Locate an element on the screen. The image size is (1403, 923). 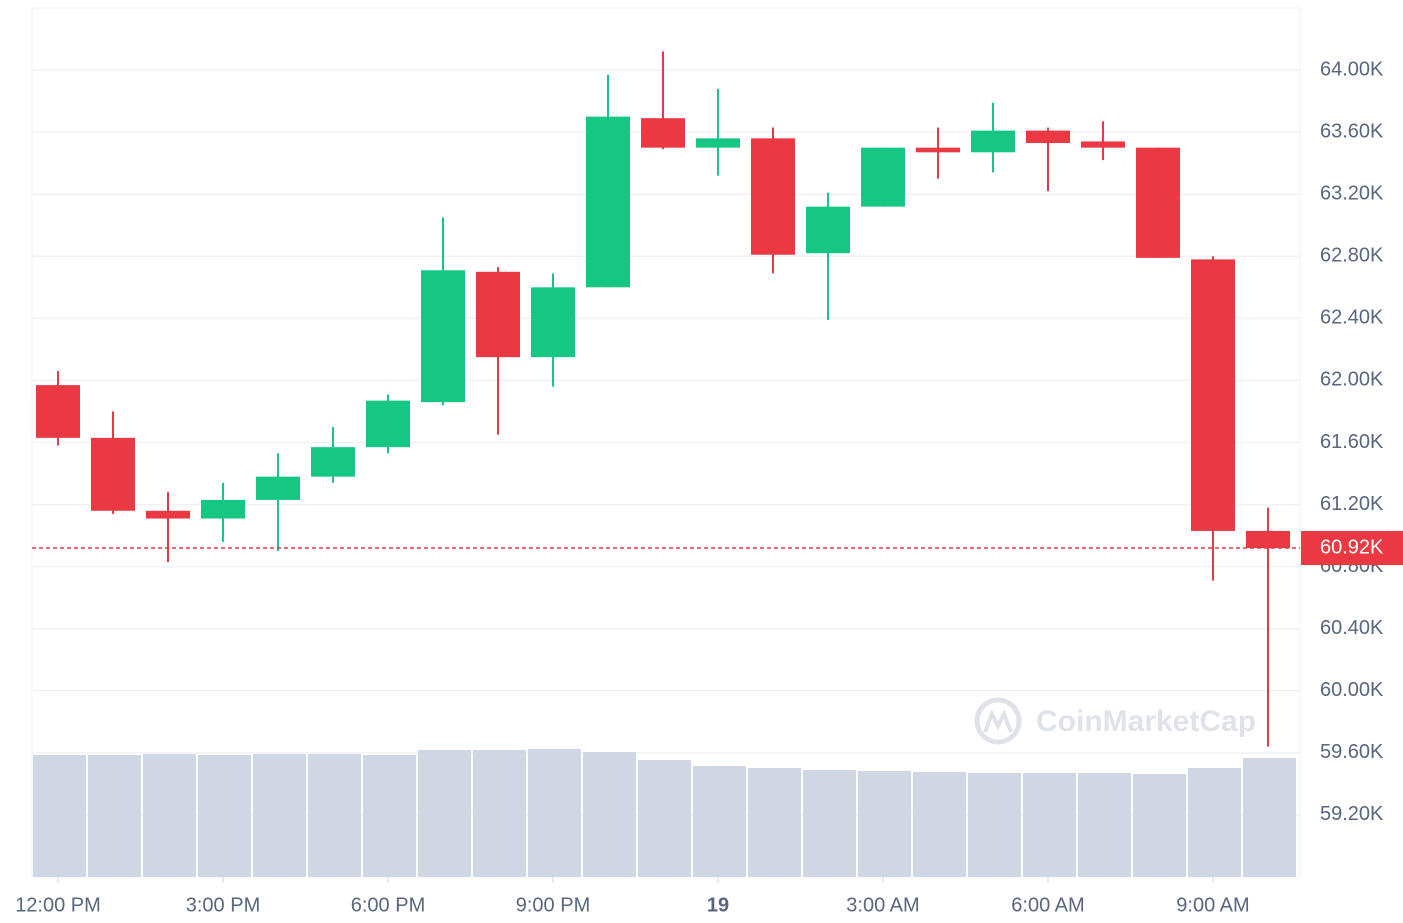
y-tick-label: 60.40K is located at coordinates (1352, 628).